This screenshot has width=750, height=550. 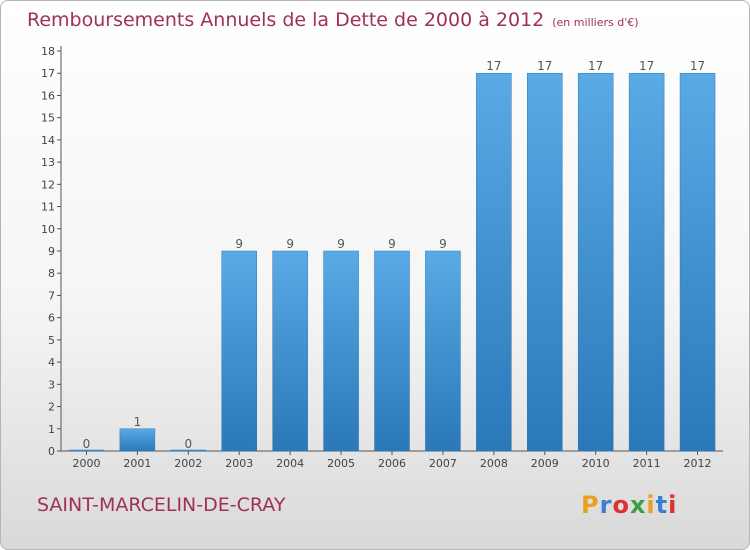 What do you see at coordinates (51, 362) in the screenshot?
I see `y-tick-label: 4` at bounding box center [51, 362].